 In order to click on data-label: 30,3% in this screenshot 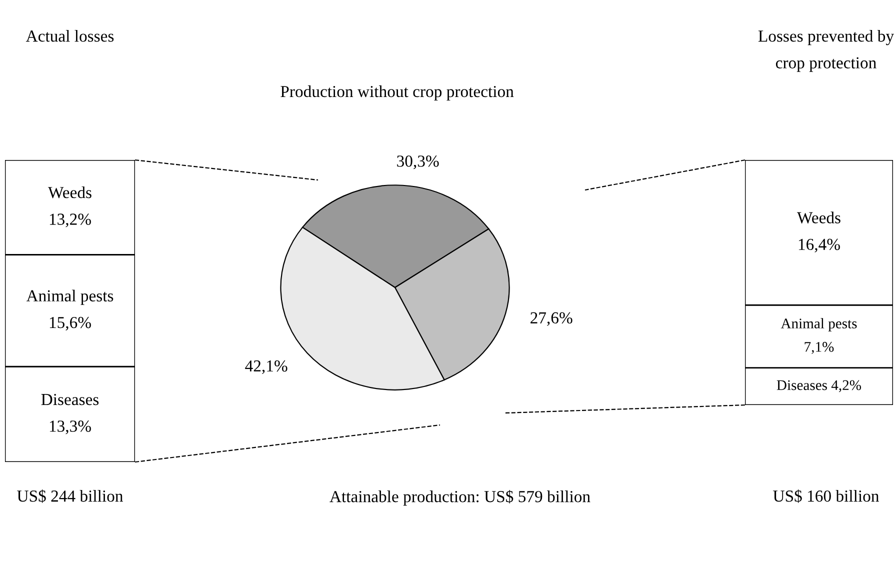, I will do `click(418, 163)`.